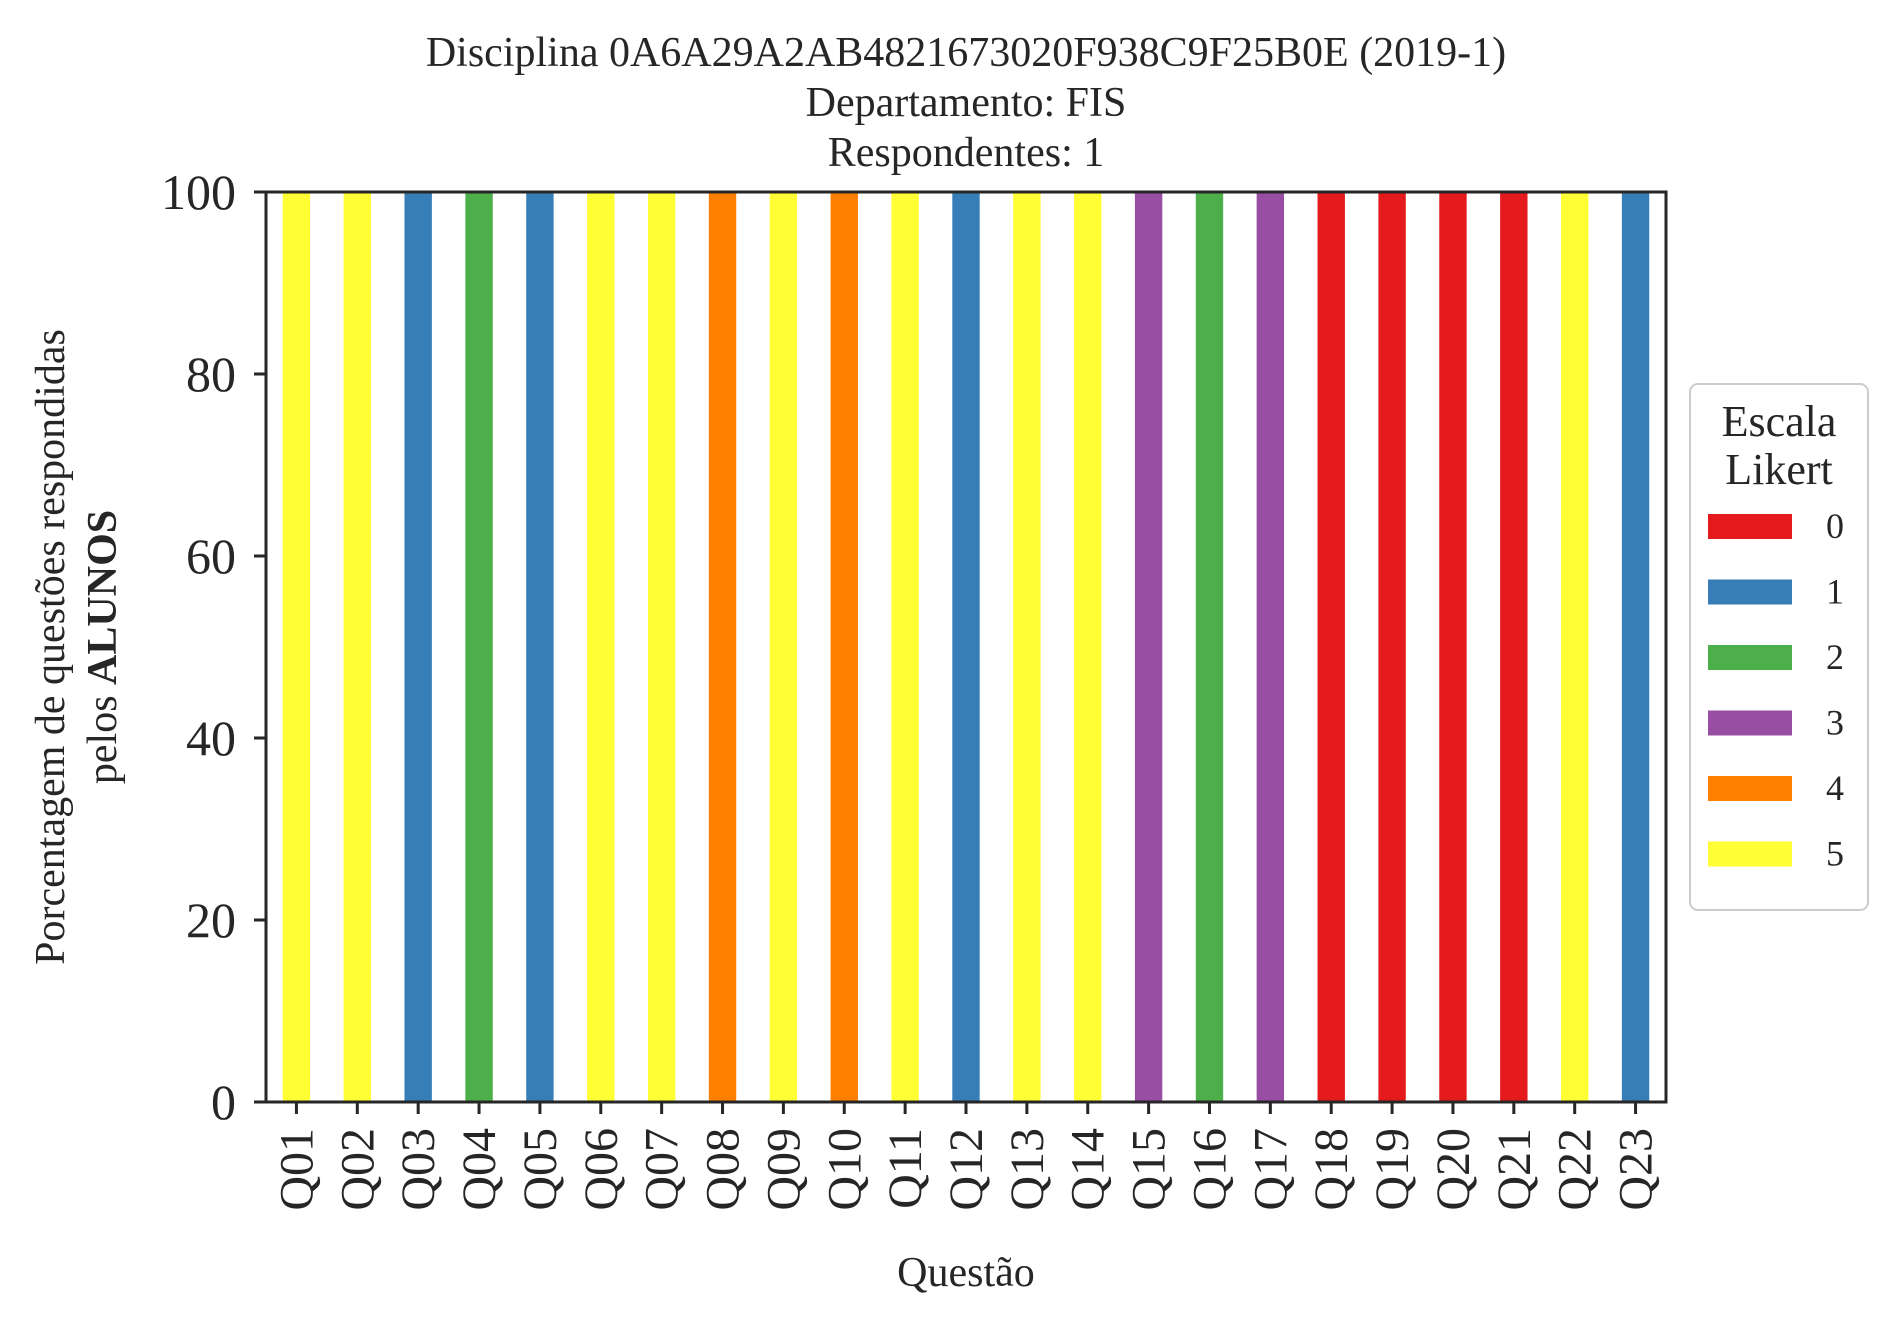  What do you see at coordinates (1835, 526) in the screenshot?
I see `legend-label-0: 0` at bounding box center [1835, 526].